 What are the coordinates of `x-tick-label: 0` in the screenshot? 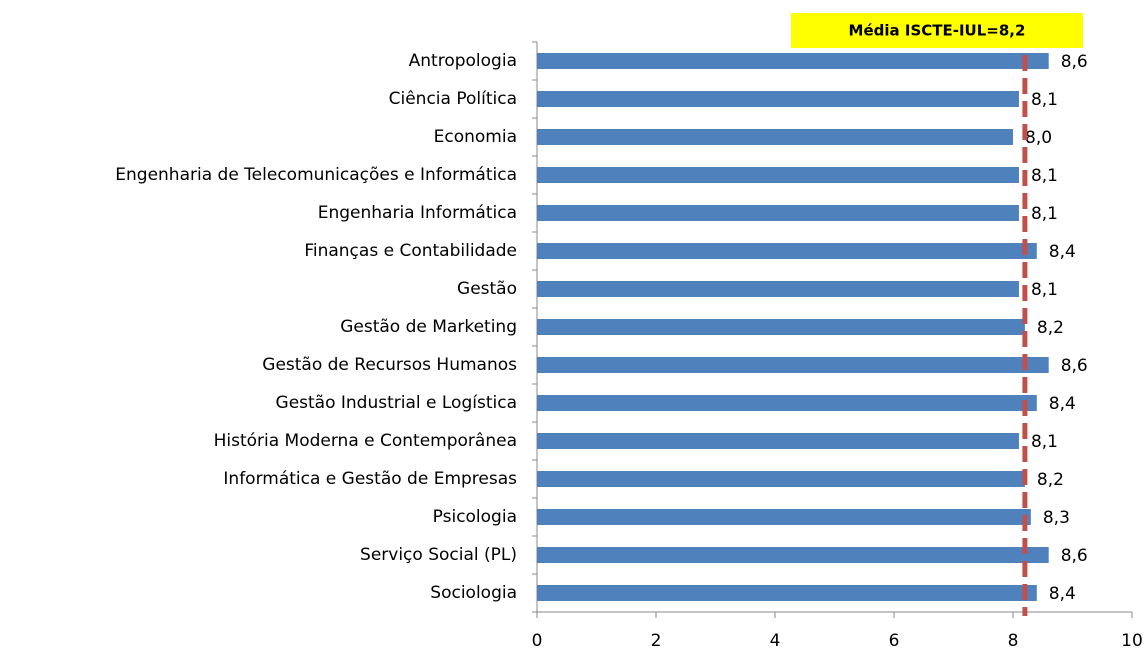 It's located at (537, 640).